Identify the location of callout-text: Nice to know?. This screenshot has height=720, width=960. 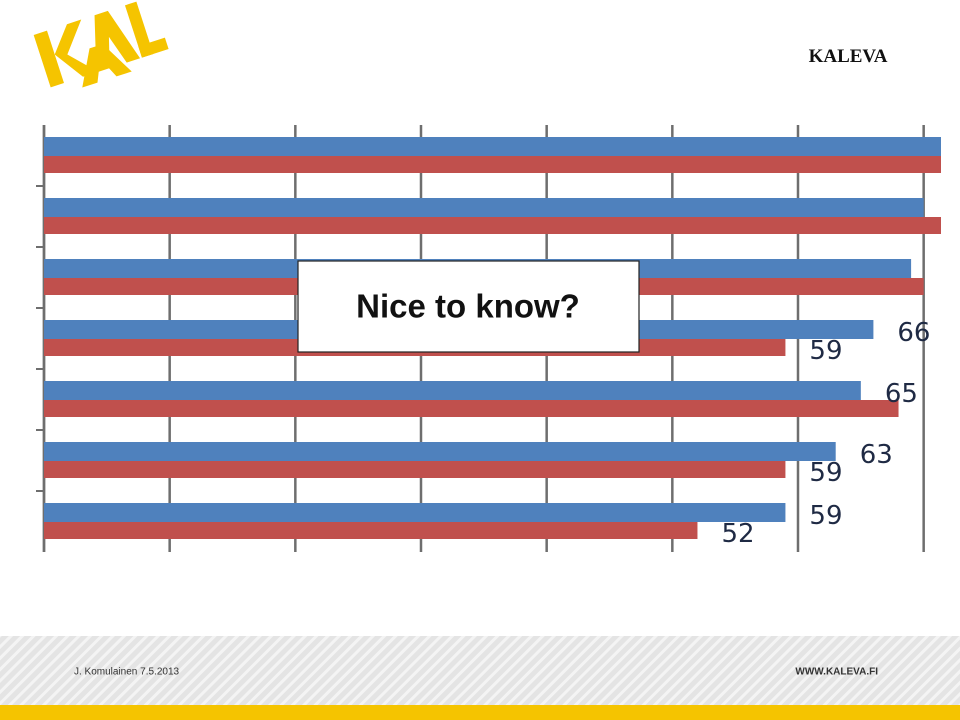
(468, 306).